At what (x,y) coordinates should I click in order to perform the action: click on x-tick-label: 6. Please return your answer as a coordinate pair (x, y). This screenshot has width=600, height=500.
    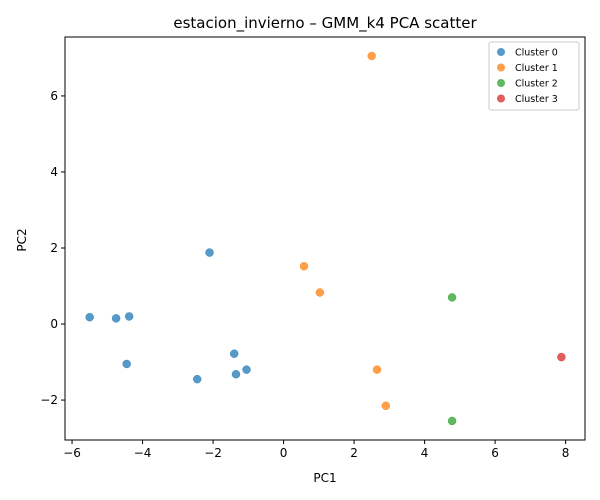
    Looking at the image, I should click on (495, 453).